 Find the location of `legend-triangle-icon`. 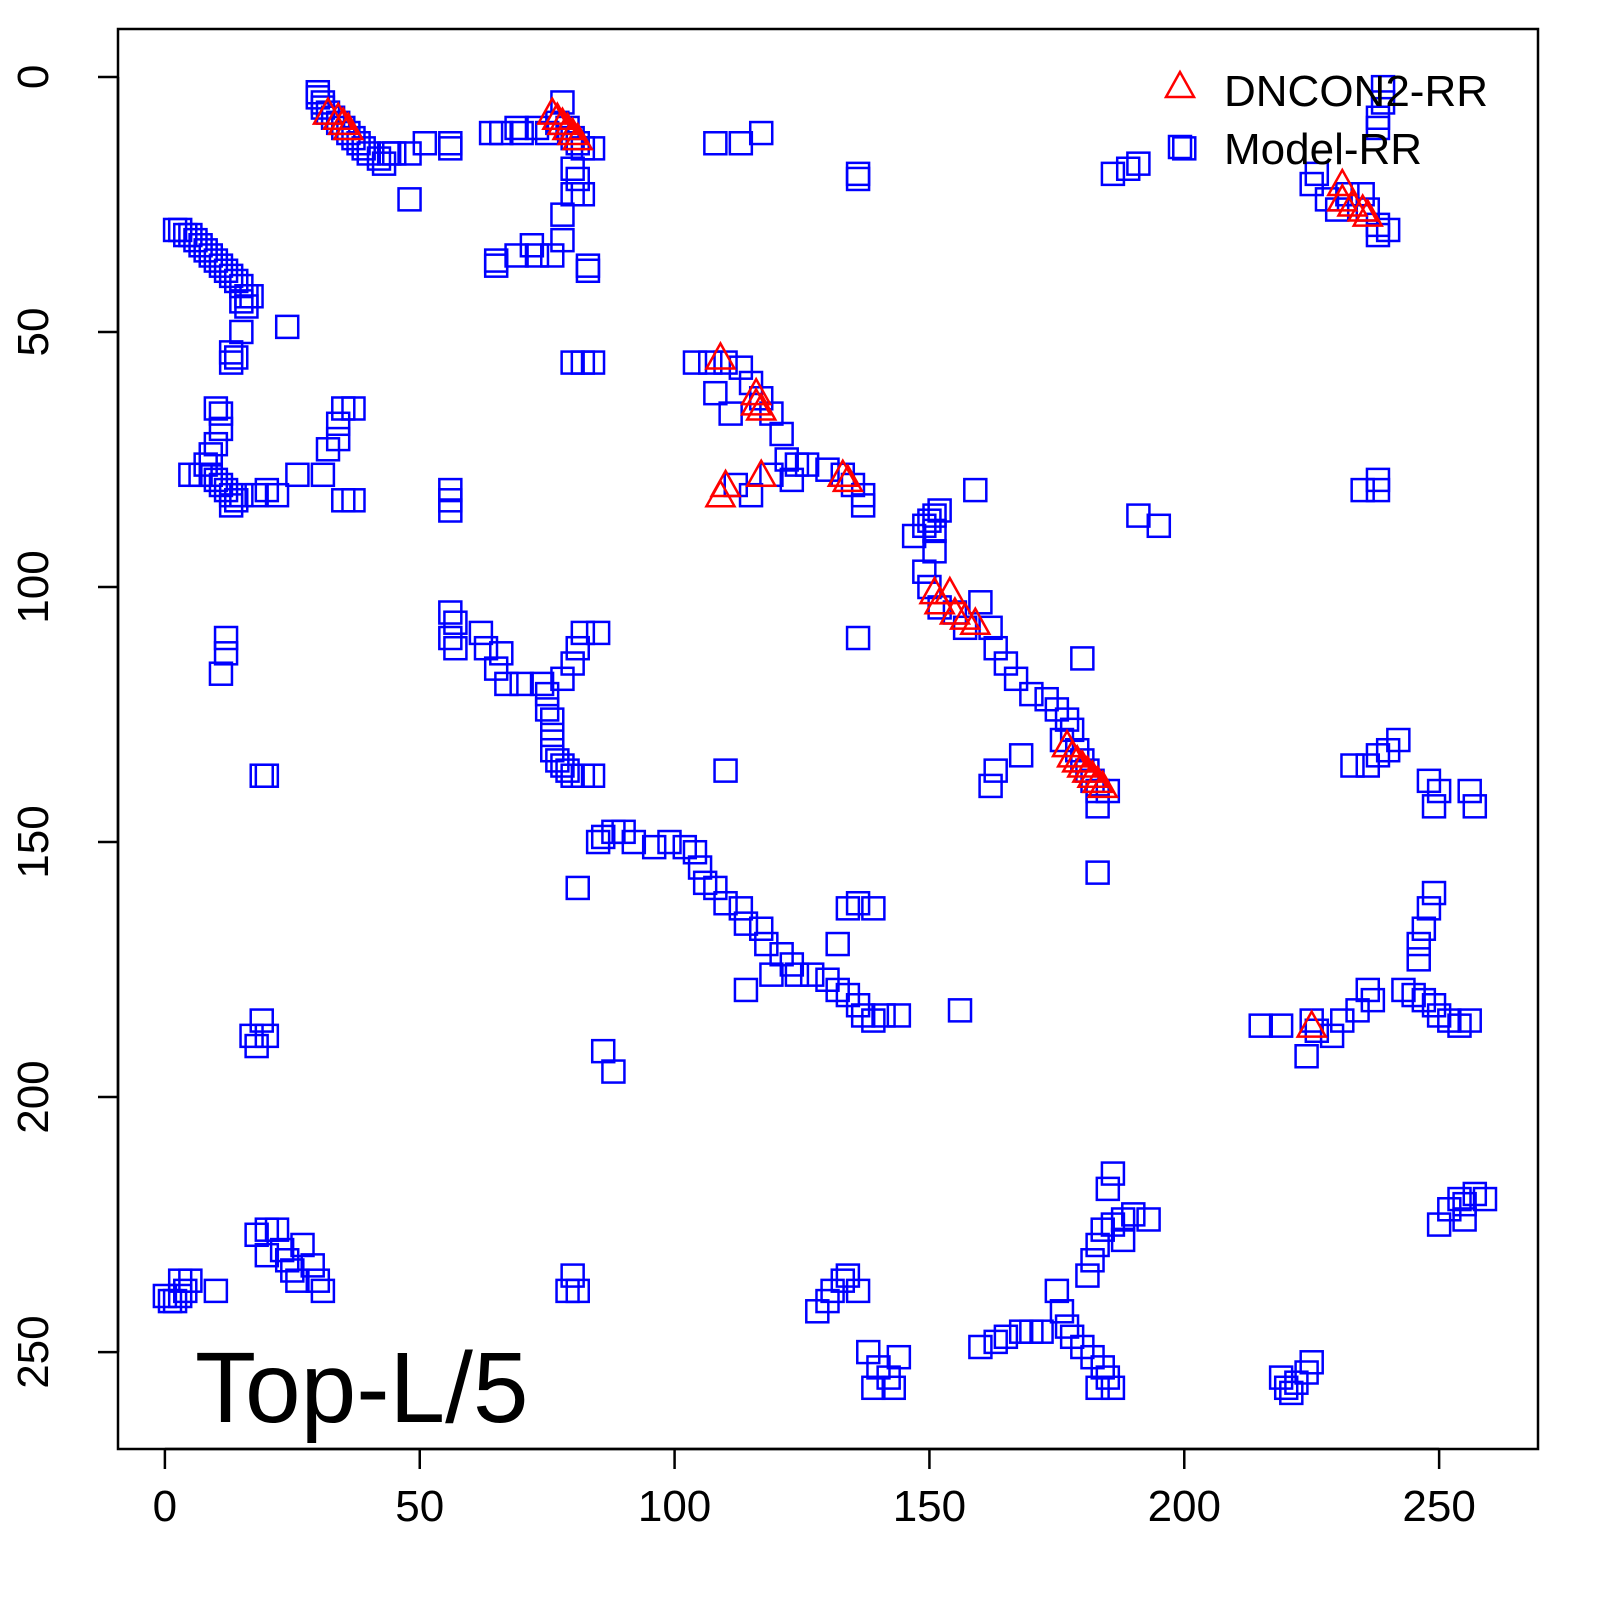

legend-triangle-icon is located at coordinates (1180, 84).